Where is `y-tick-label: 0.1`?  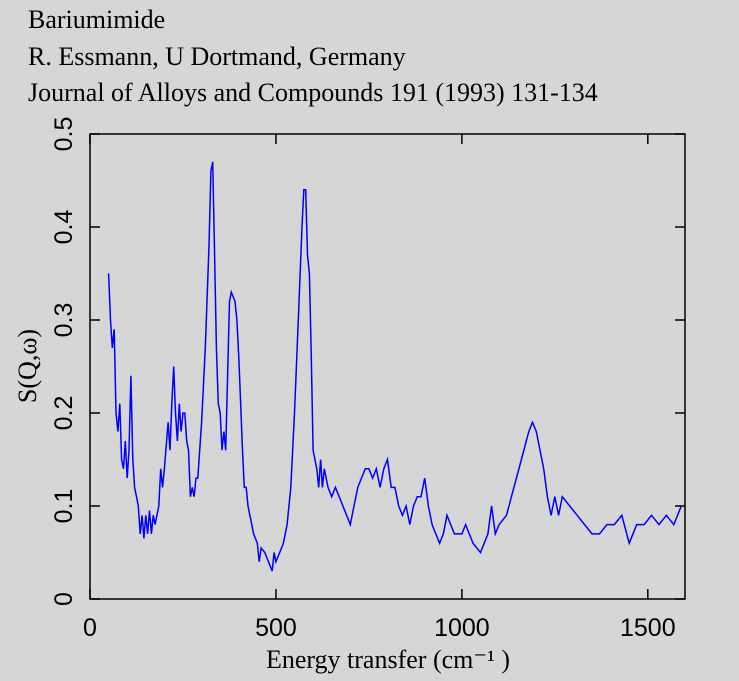
y-tick-label: 0.1 is located at coordinates (64, 506).